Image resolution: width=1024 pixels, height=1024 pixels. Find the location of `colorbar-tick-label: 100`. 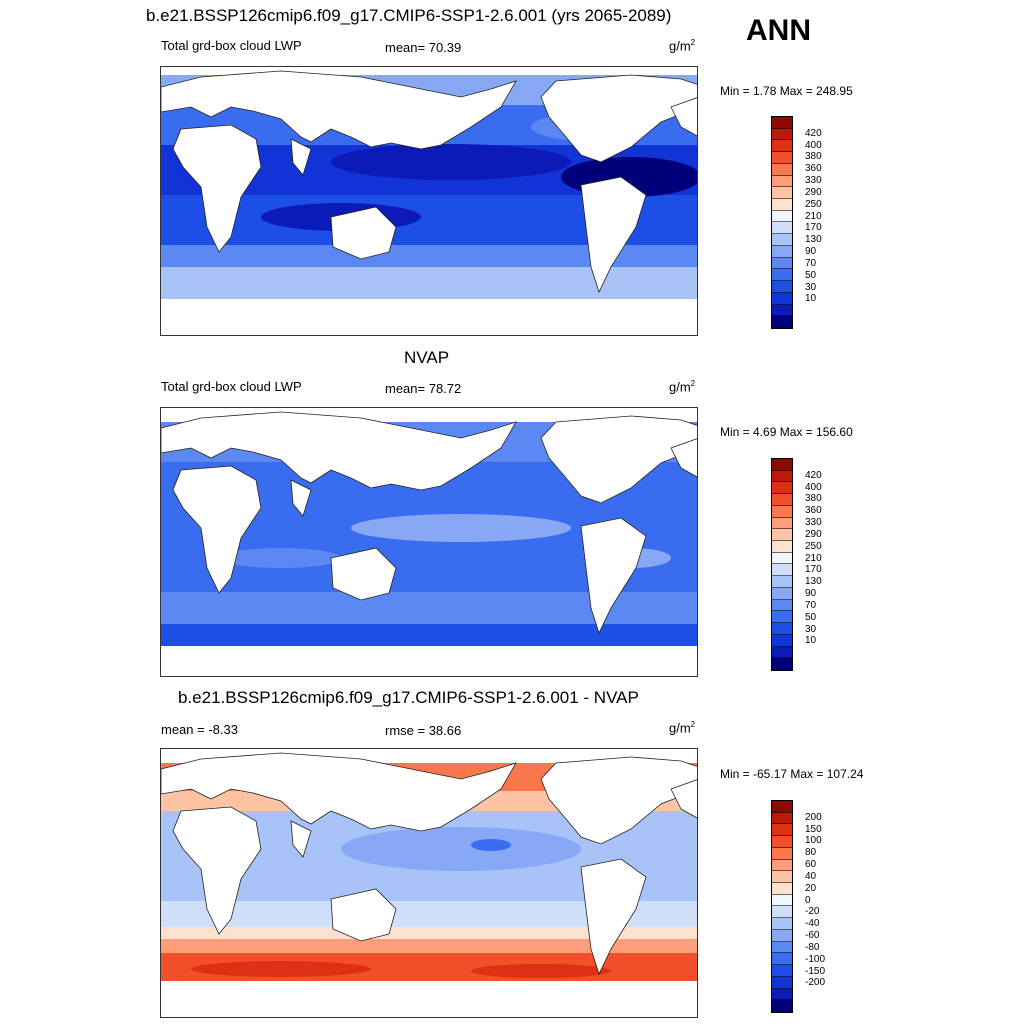

colorbar-tick-label: 100 is located at coordinates (813, 841).